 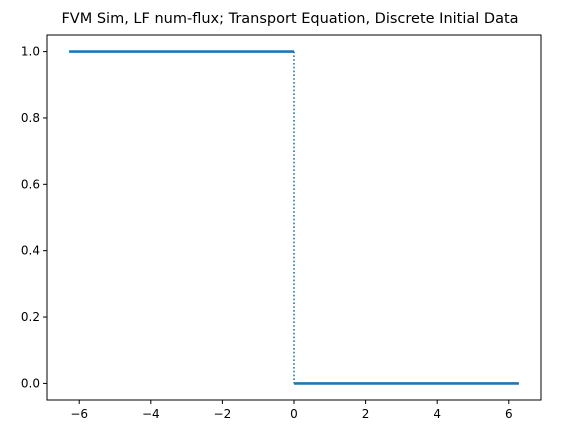 I want to click on x-axis: −6 −4 −2 0 2 4 6, so click(x=291, y=410).